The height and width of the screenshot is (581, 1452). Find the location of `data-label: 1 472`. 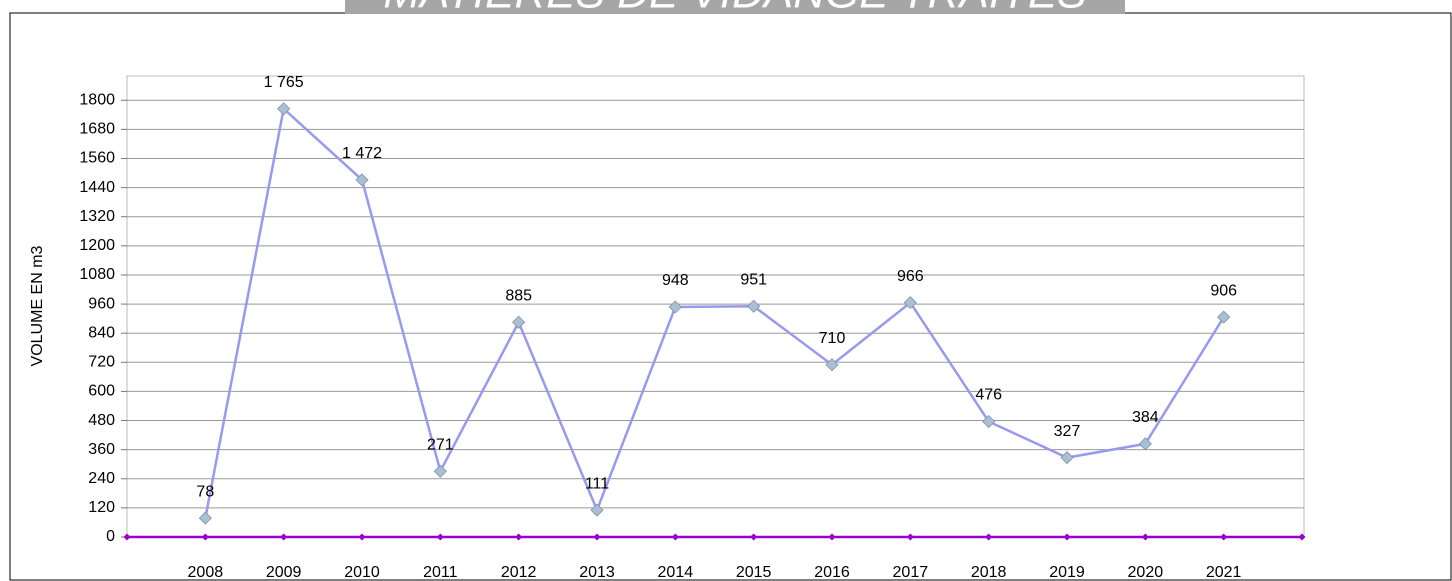

data-label: 1 472 is located at coordinates (362, 153).